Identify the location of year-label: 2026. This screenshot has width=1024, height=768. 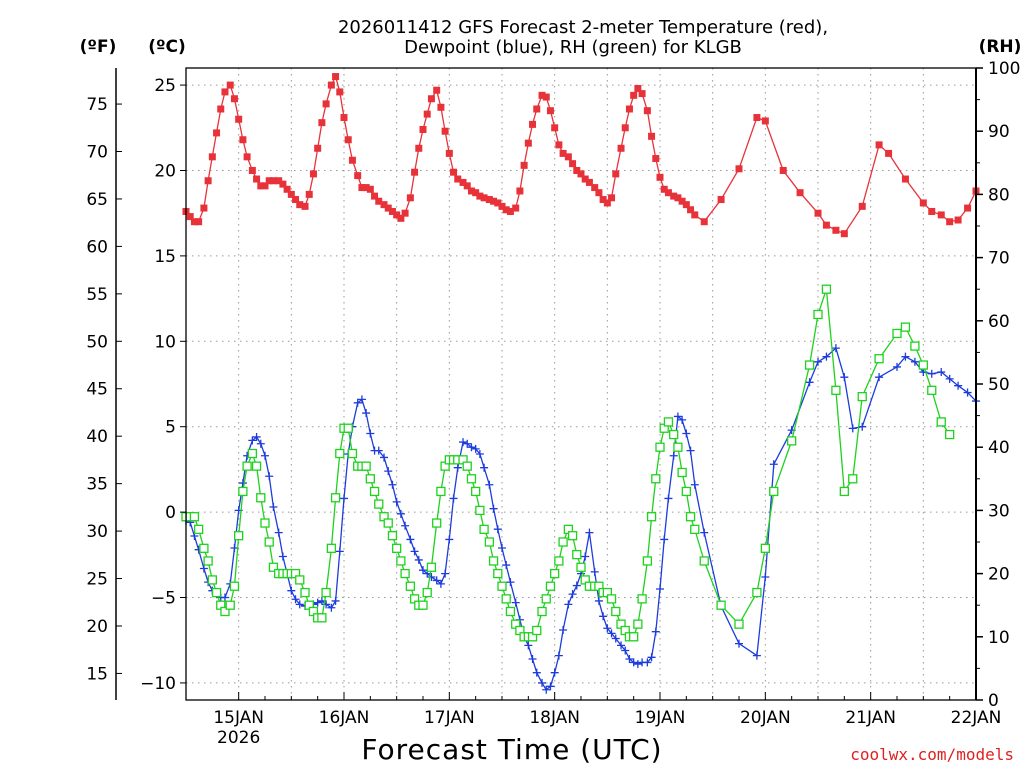
(238, 738).